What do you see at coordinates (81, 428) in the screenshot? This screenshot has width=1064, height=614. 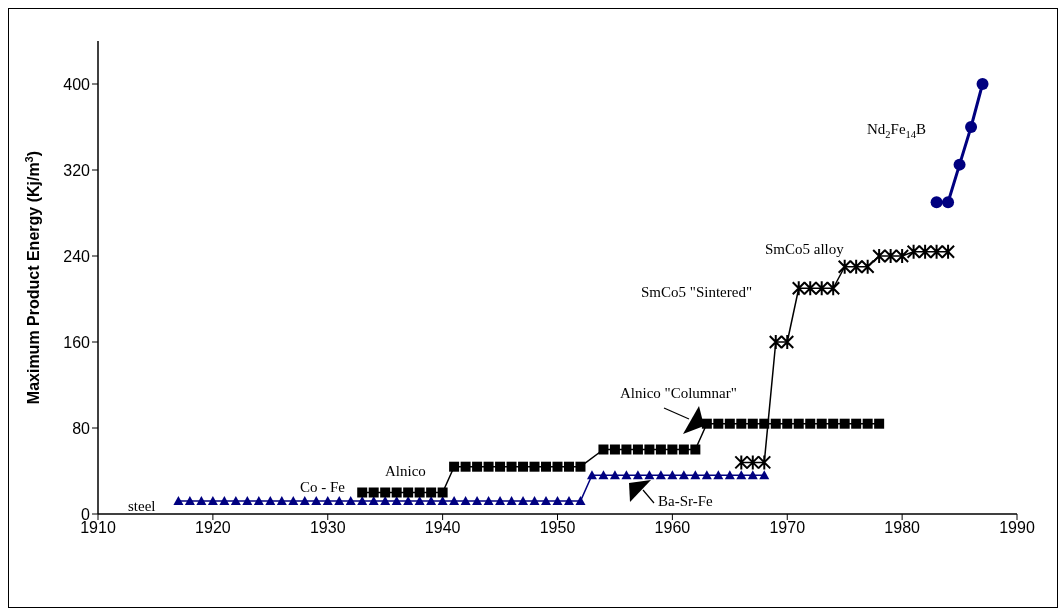 I see `y-tick-label: 80` at bounding box center [81, 428].